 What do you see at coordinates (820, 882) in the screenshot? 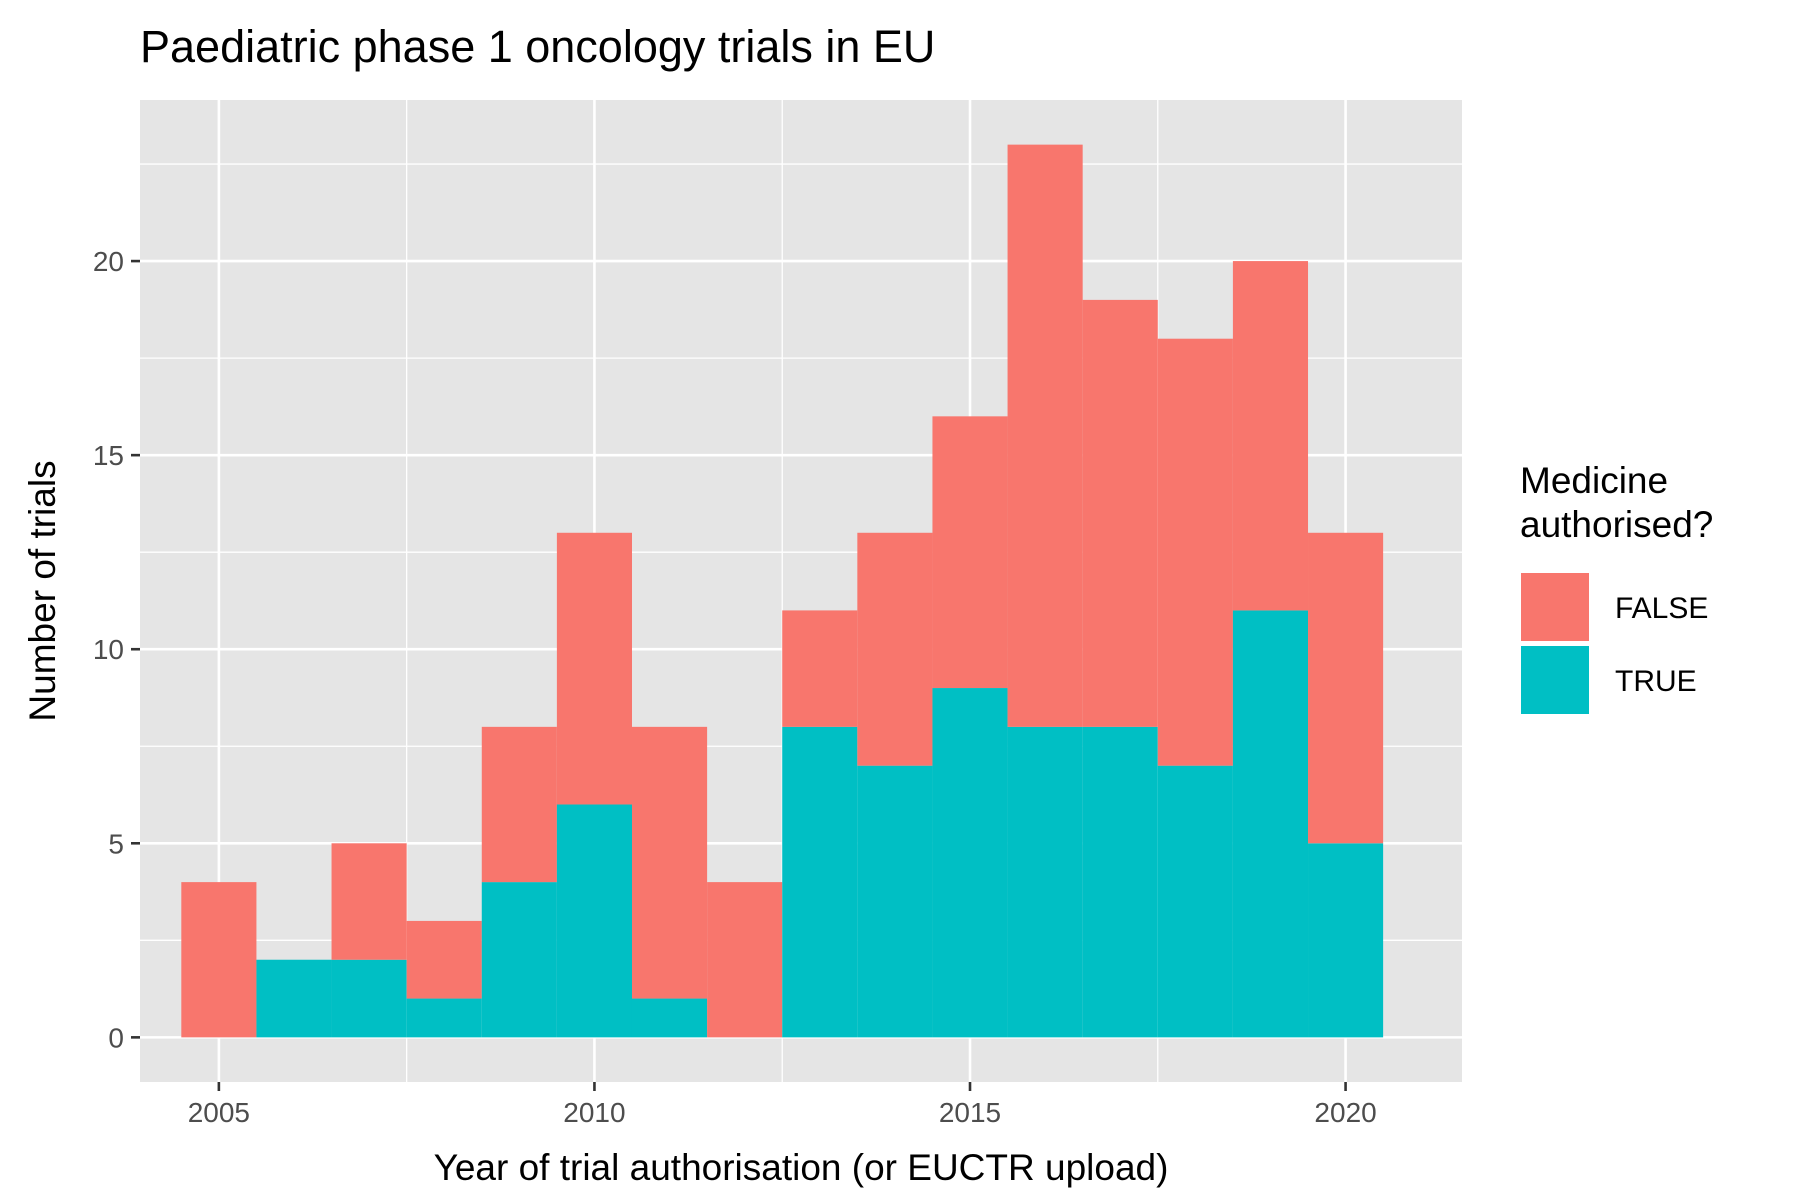
I see `bar-true-2013` at bounding box center [820, 882].